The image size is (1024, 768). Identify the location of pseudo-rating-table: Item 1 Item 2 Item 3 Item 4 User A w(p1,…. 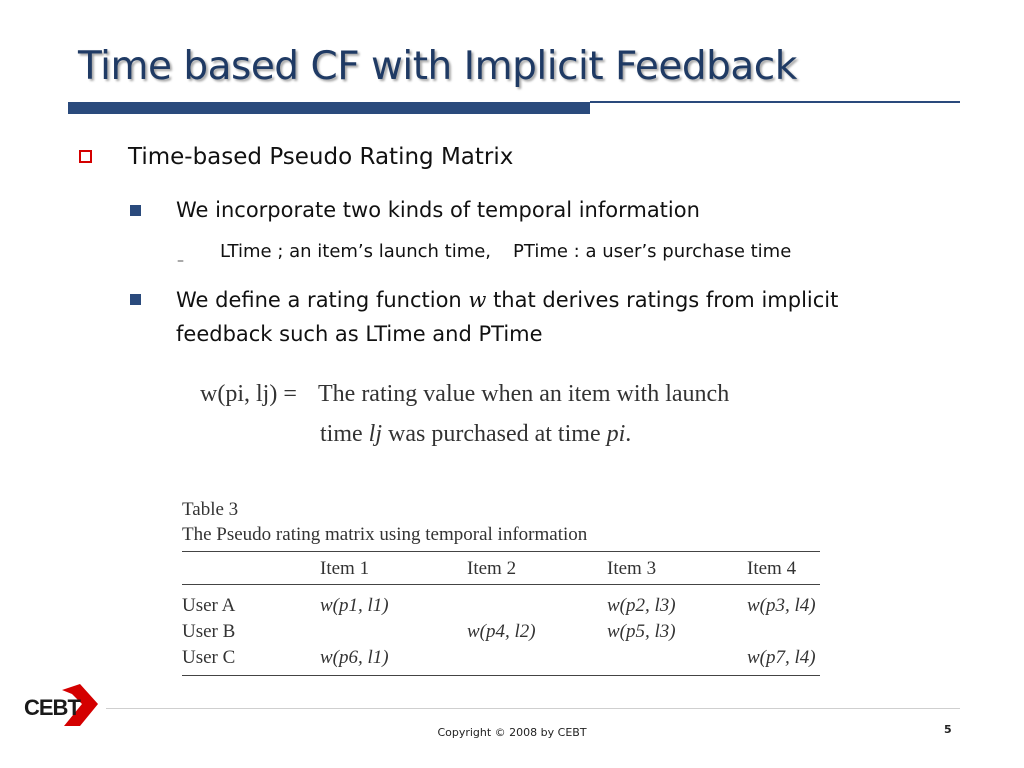
(501, 613).